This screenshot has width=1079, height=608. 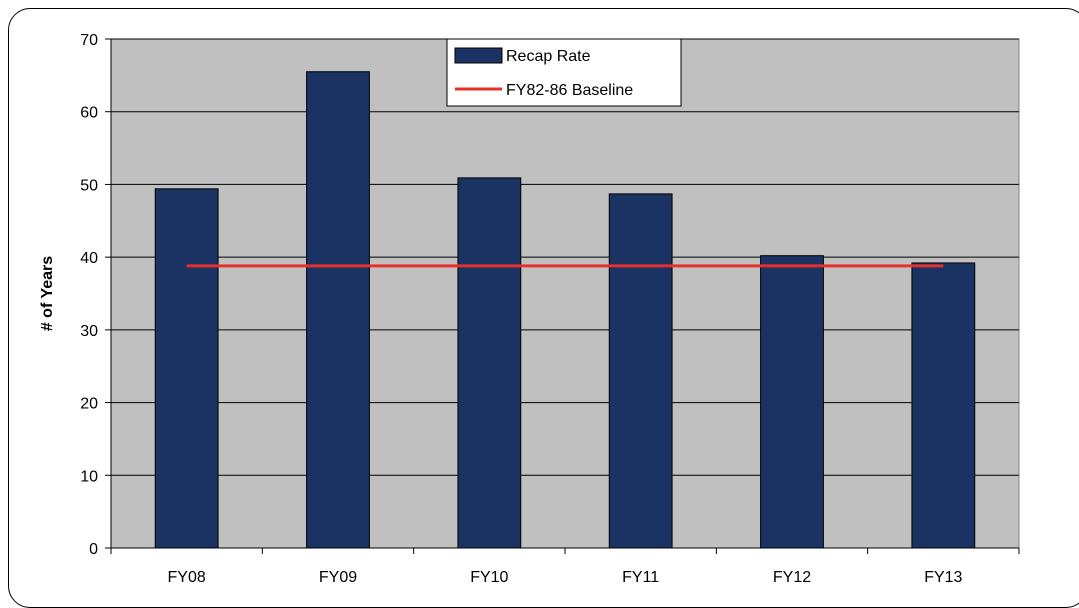 What do you see at coordinates (89, 295) in the screenshot?
I see `y-tick-labels: 0 10 20 30 40 50 60 70` at bounding box center [89, 295].